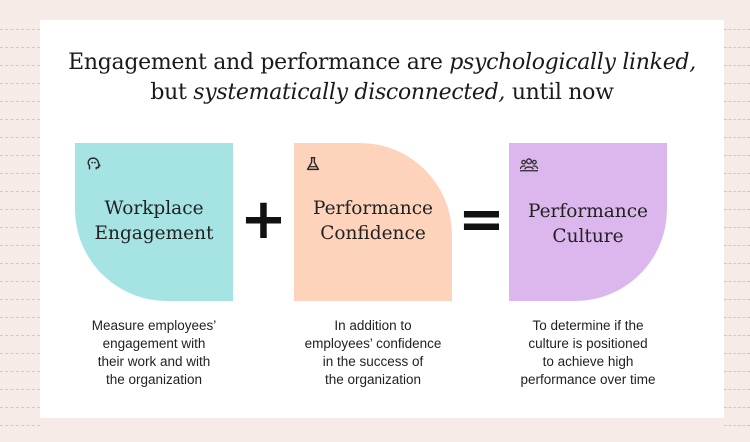  What do you see at coordinates (259, 62) in the screenshot?
I see `headline-text: Engagement and performance are` at bounding box center [259, 62].